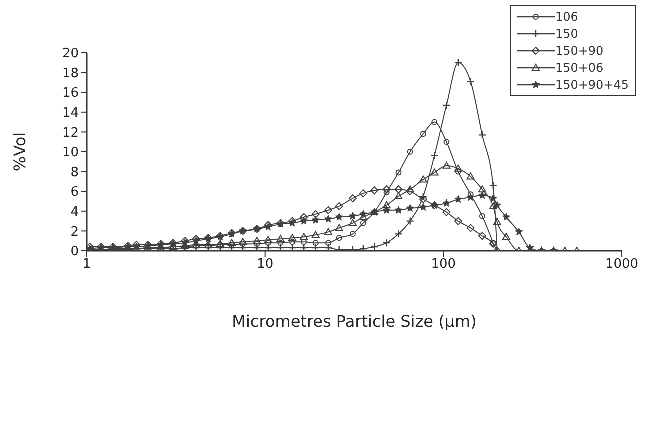 This screenshot has width=650, height=432. I want to click on y-tick-label: 20, so click(70, 54).